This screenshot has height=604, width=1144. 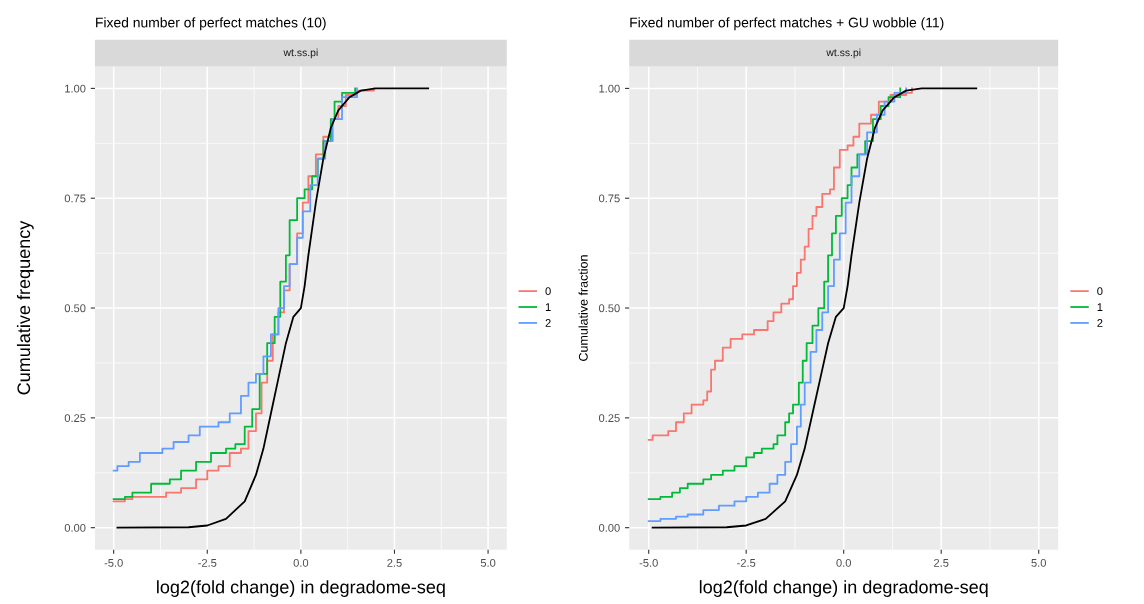 I want to click on y-axis-title: Cumulative frequency, so click(x=25, y=307).